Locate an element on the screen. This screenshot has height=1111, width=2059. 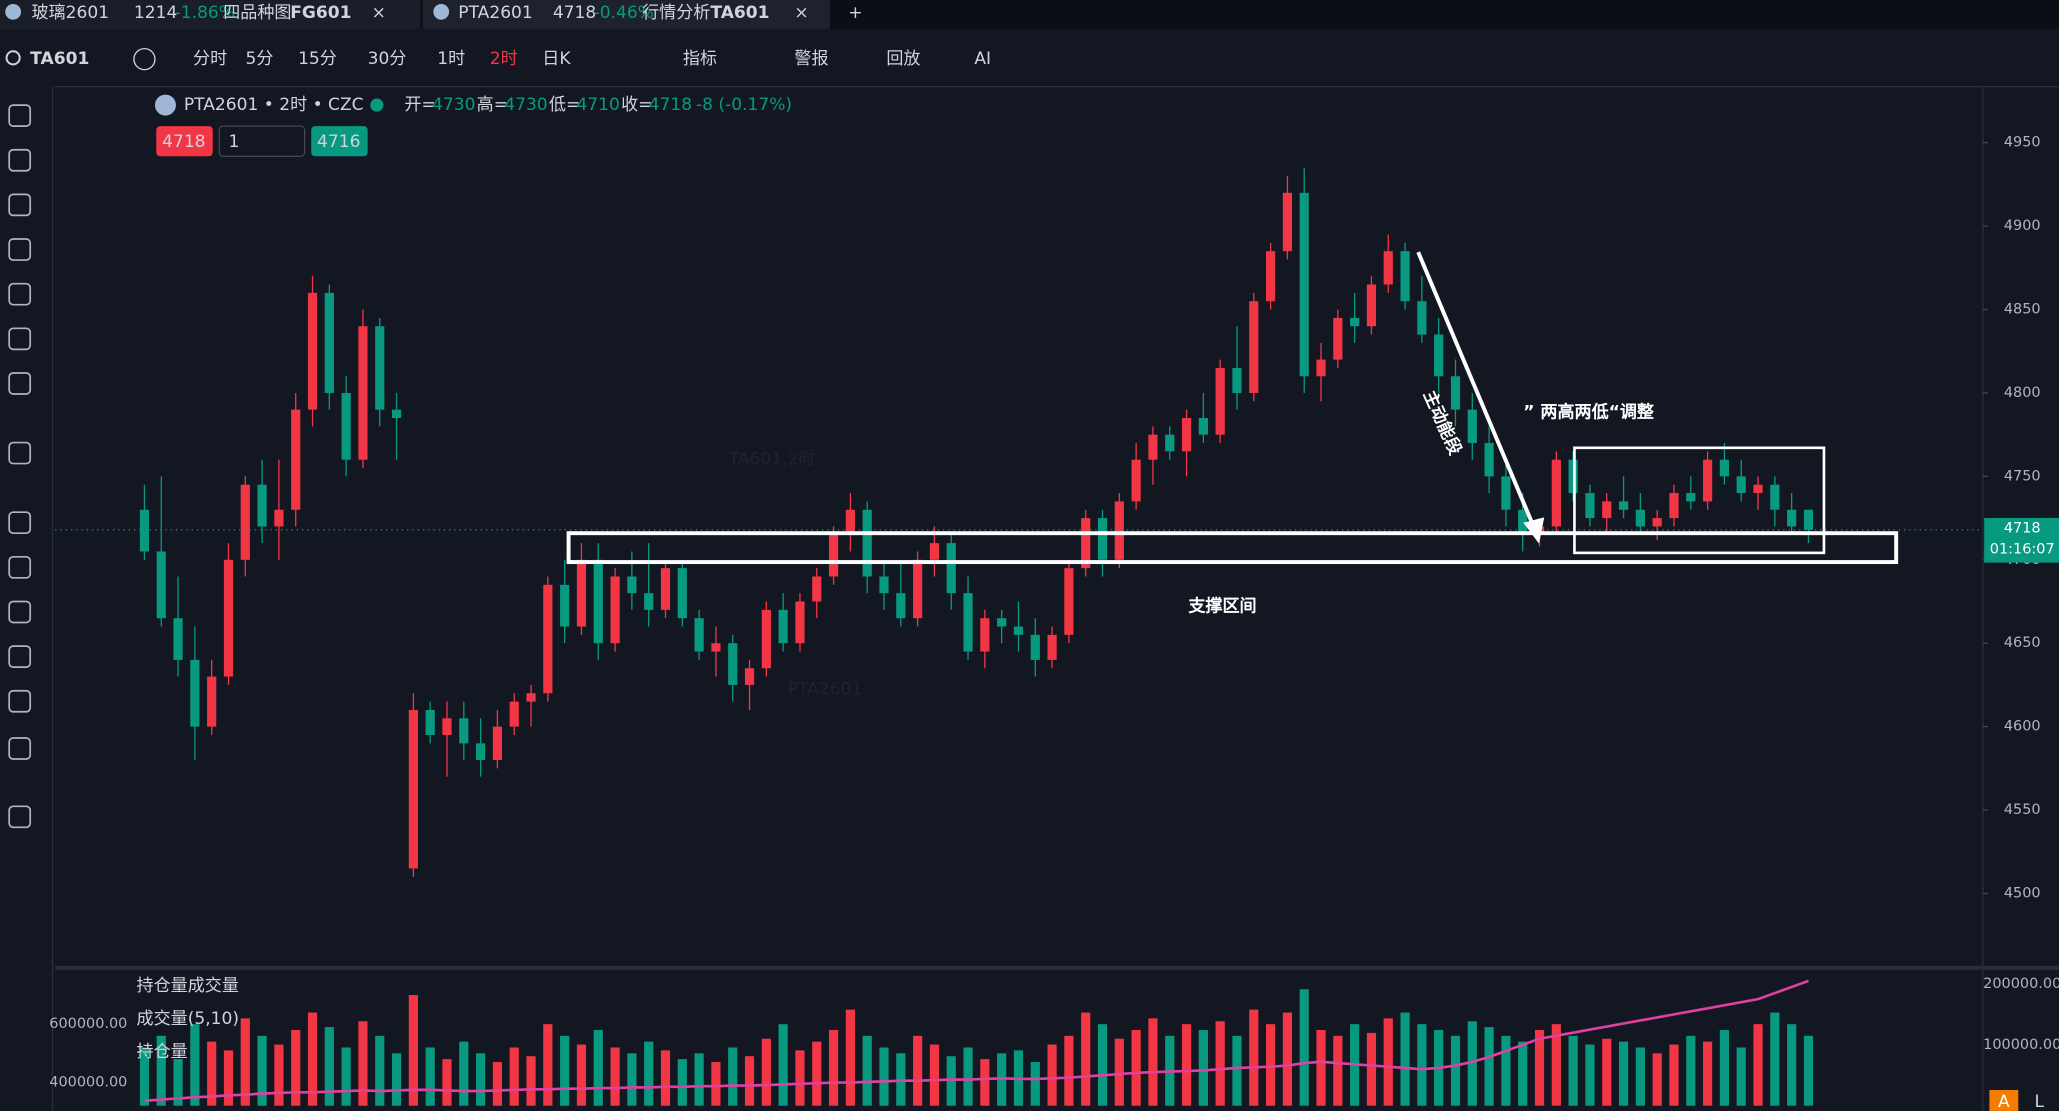
search-icon is located at coordinates (13, 58).